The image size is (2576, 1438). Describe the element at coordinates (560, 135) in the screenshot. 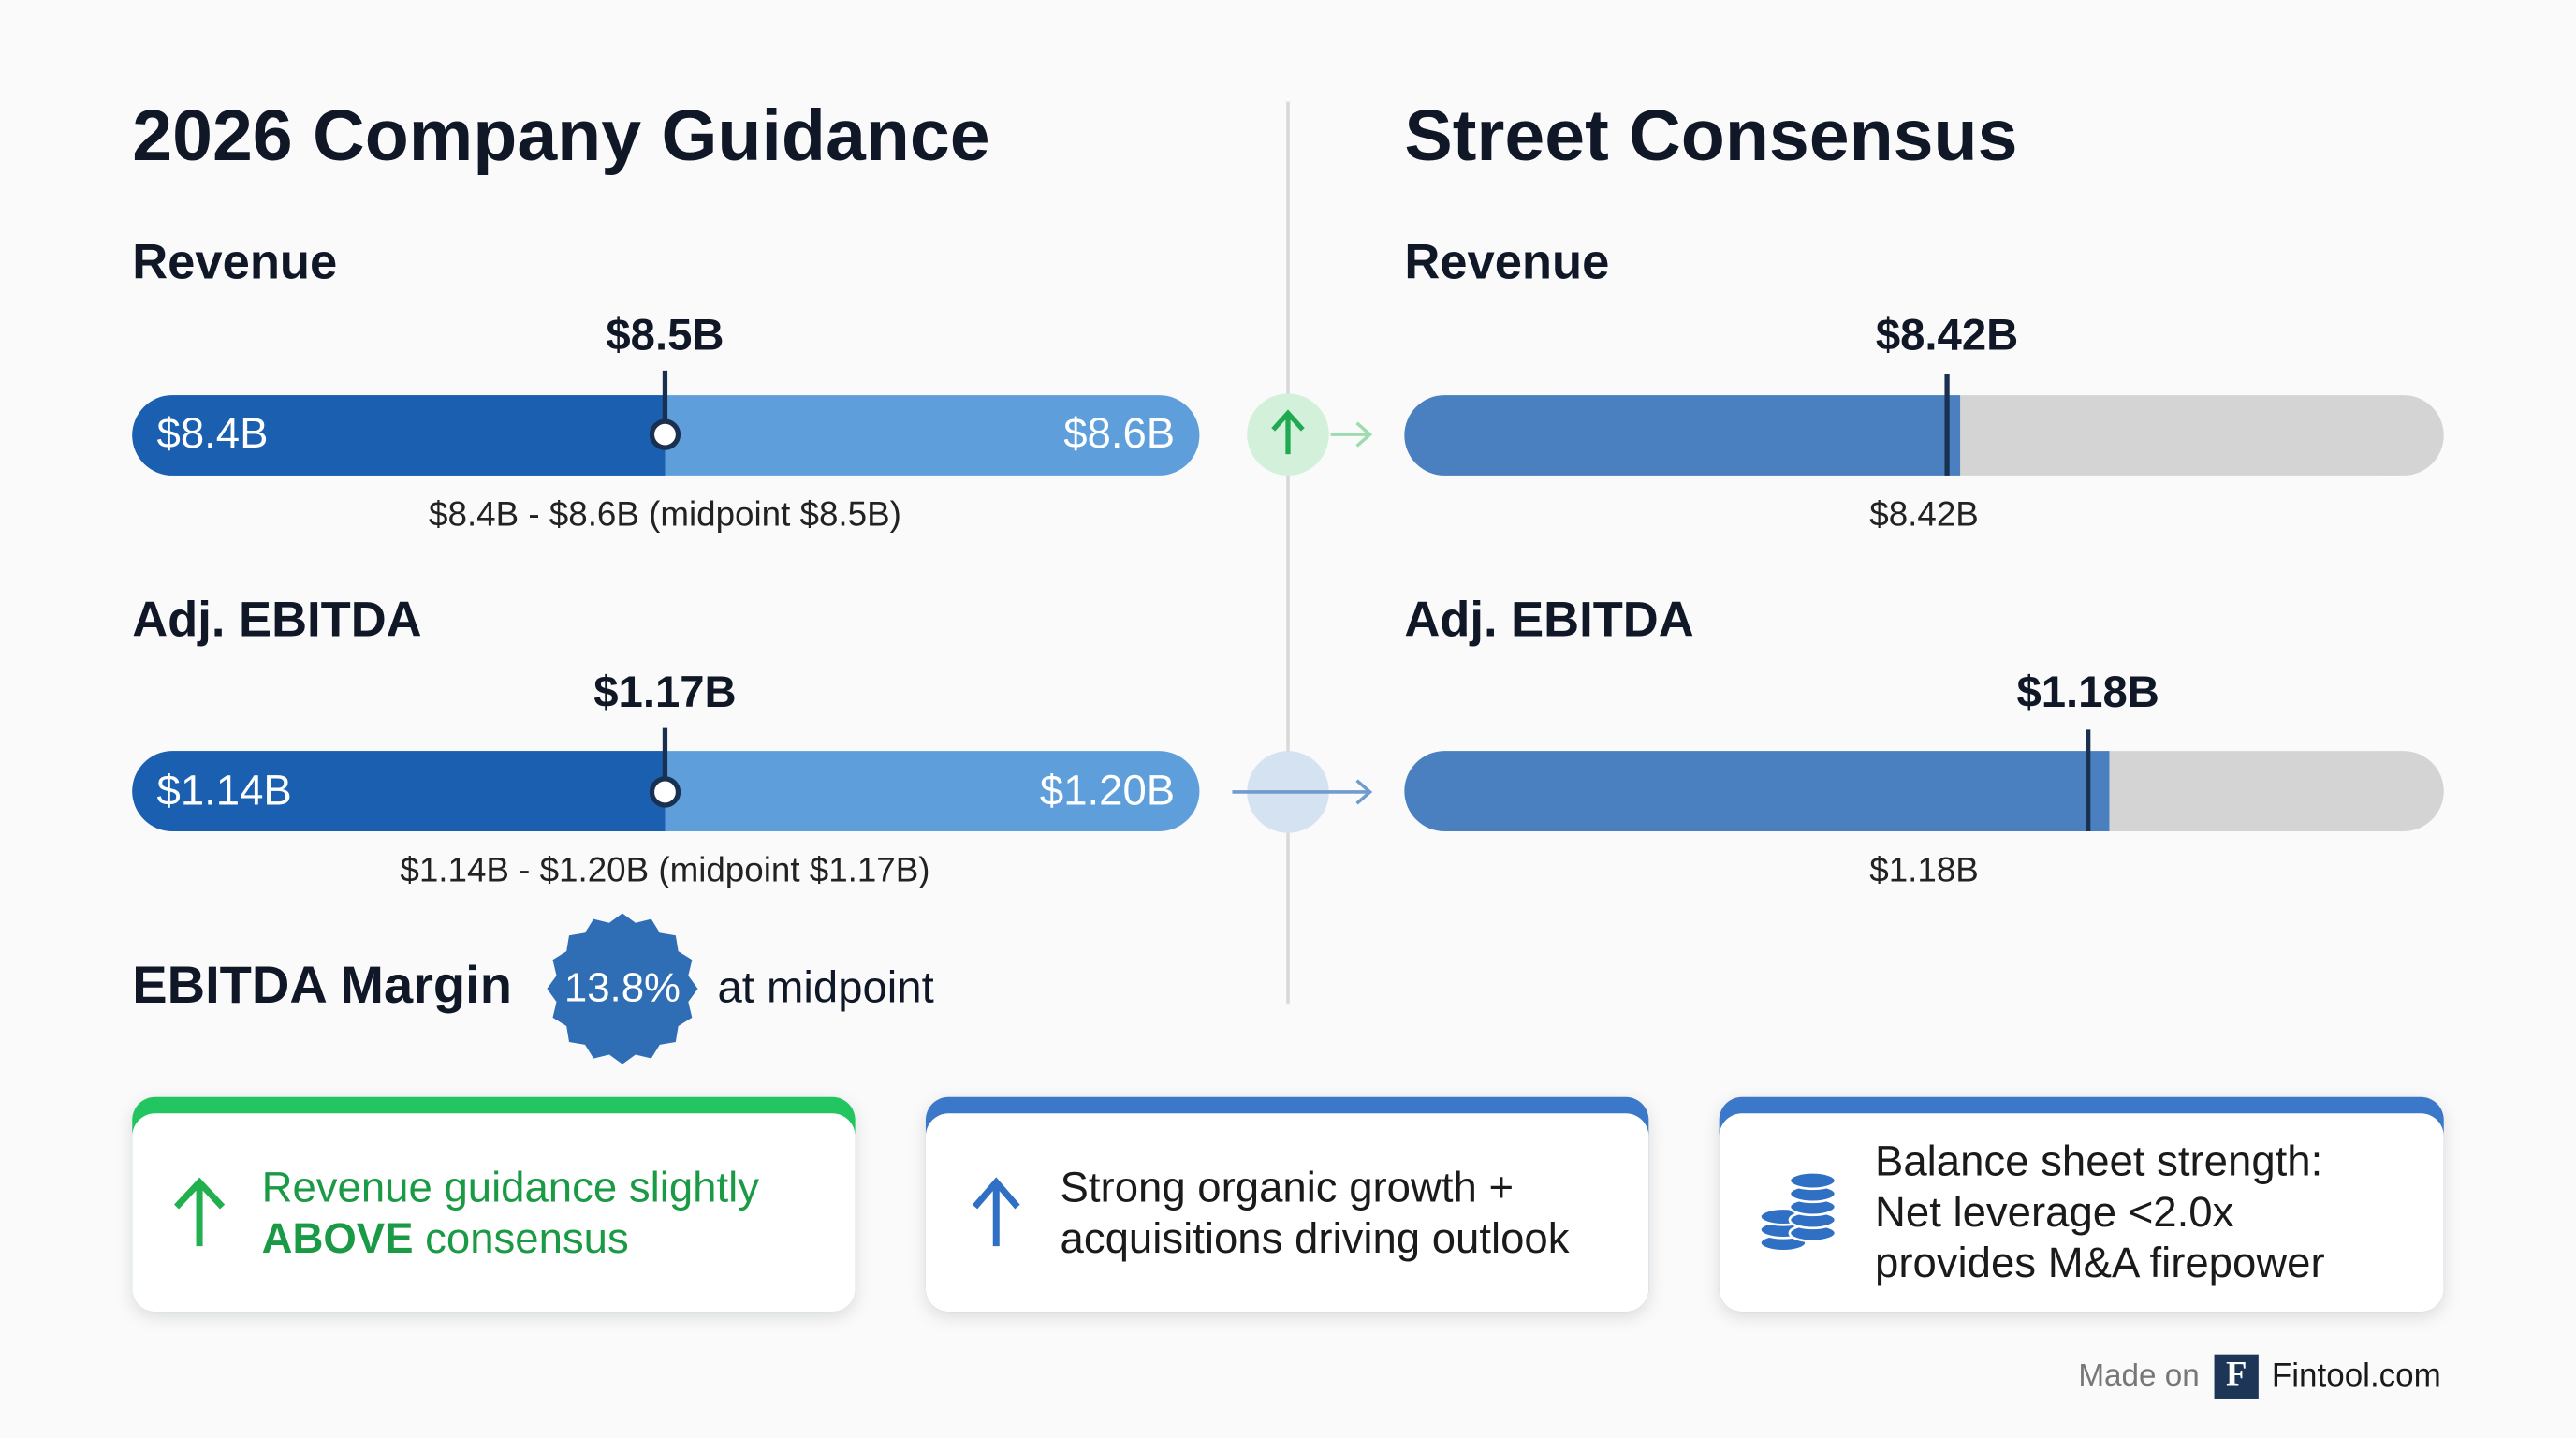

I see `left-title: 2026 Company Guidance` at that location.